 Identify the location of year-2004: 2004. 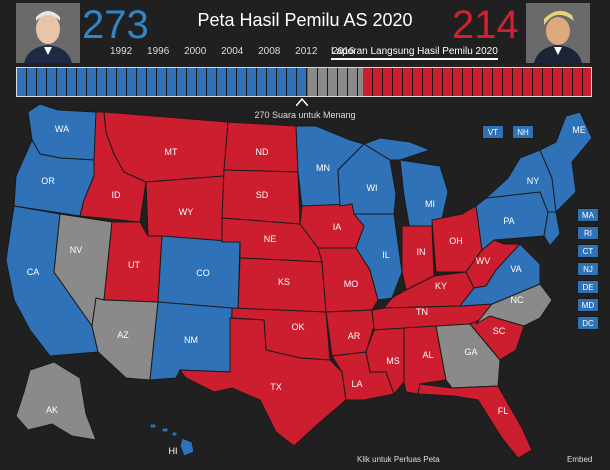
(232, 51).